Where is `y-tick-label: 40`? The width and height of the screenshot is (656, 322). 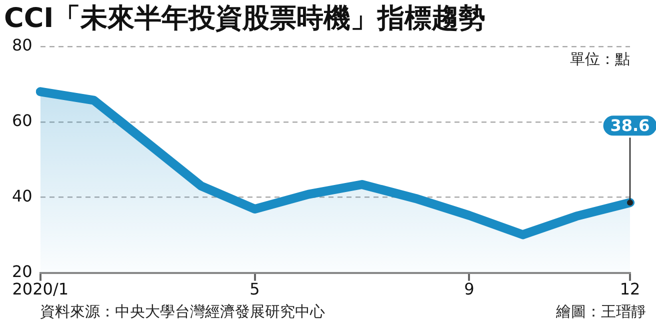 y-tick-label: 40 is located at coordinates (22, 196).